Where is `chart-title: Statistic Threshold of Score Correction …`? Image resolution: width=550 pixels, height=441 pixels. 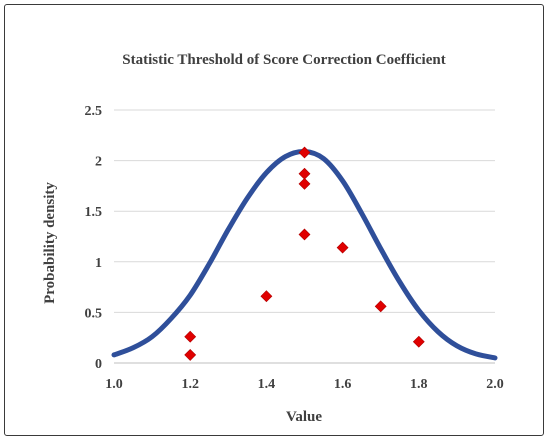
chart-title: Statistic Threshold of Score Correction … is located at coordinates (283, 60).